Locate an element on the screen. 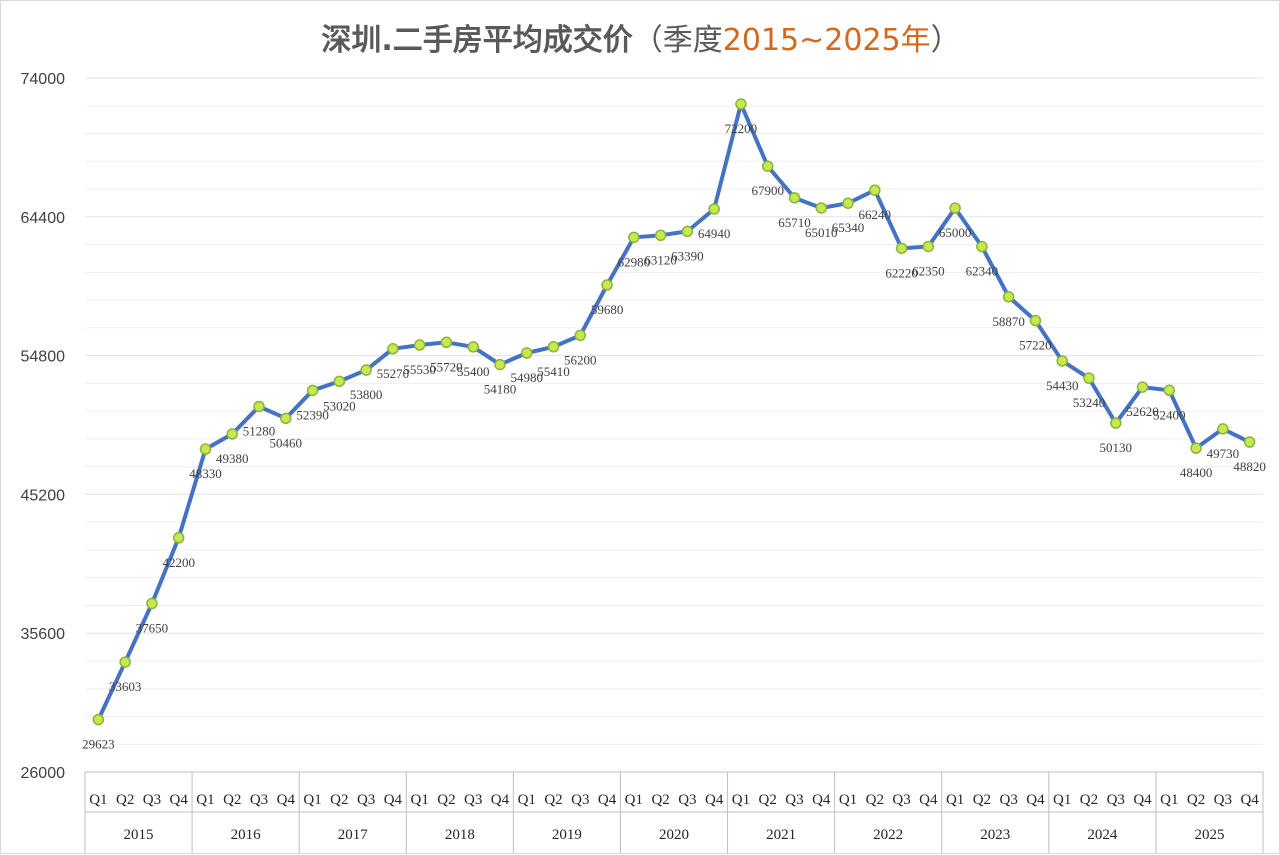 This screenshot has width=1280, height=855. x-year-label: 2019 is located at coordinates (567, 835).